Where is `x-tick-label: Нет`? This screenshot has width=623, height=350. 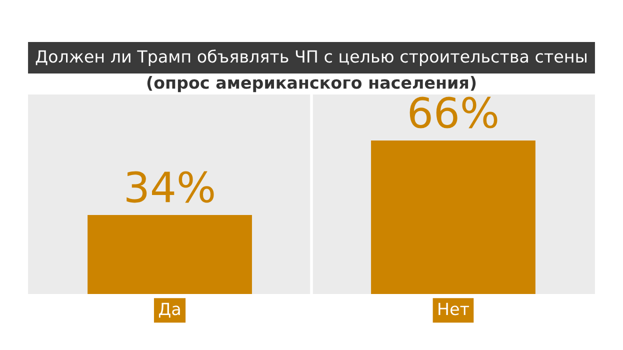 x-tick-label: Нет is located at coordinates (453, 309).